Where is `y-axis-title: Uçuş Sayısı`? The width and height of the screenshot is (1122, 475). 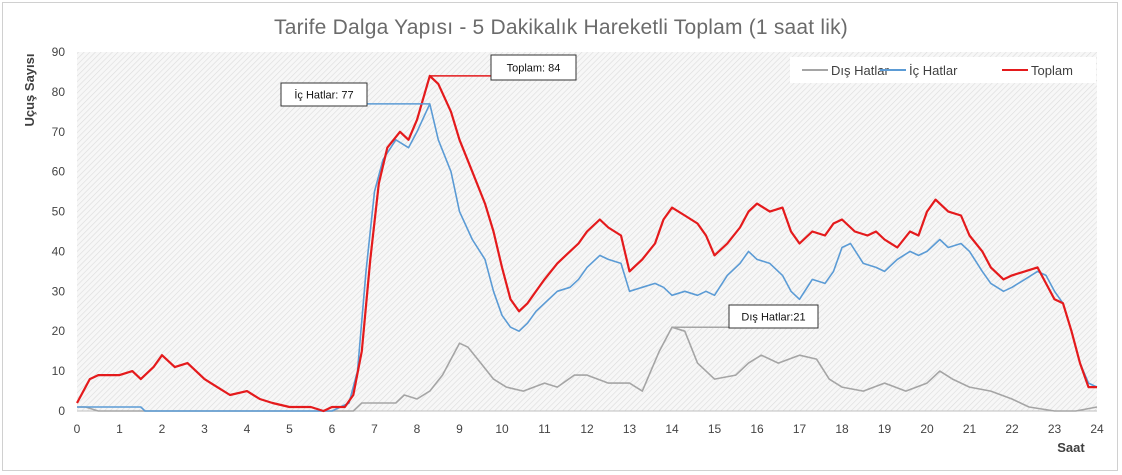 y-axis-title: Uçuş Sayısı is located at coordinates (29, 90).